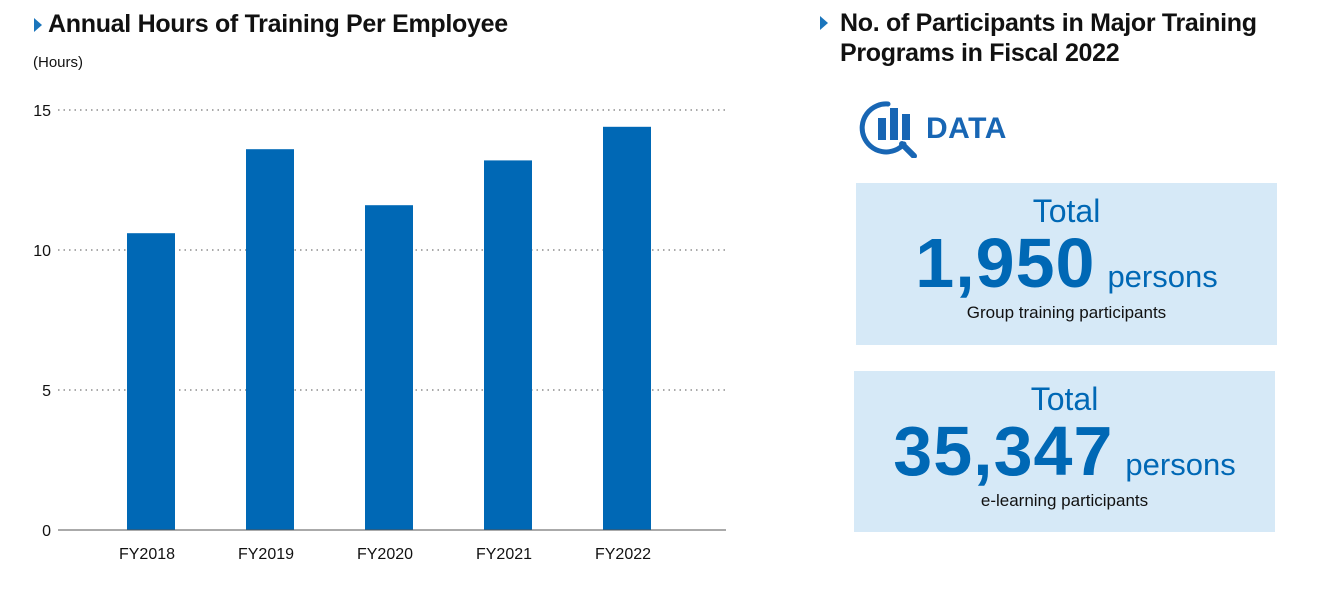 The width and height of the screenshot is (1318, 602). I want to click on data-search-icon, so click(888, 129).